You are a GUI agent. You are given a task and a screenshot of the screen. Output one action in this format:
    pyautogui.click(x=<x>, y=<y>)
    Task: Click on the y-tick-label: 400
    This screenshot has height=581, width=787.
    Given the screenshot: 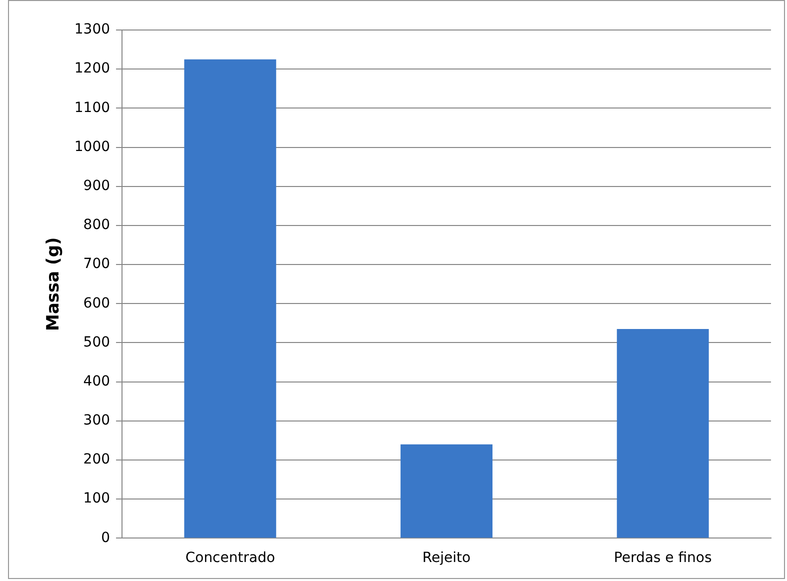 What is the action you would take?
    pyautogui.click(x=96, y=381)
    